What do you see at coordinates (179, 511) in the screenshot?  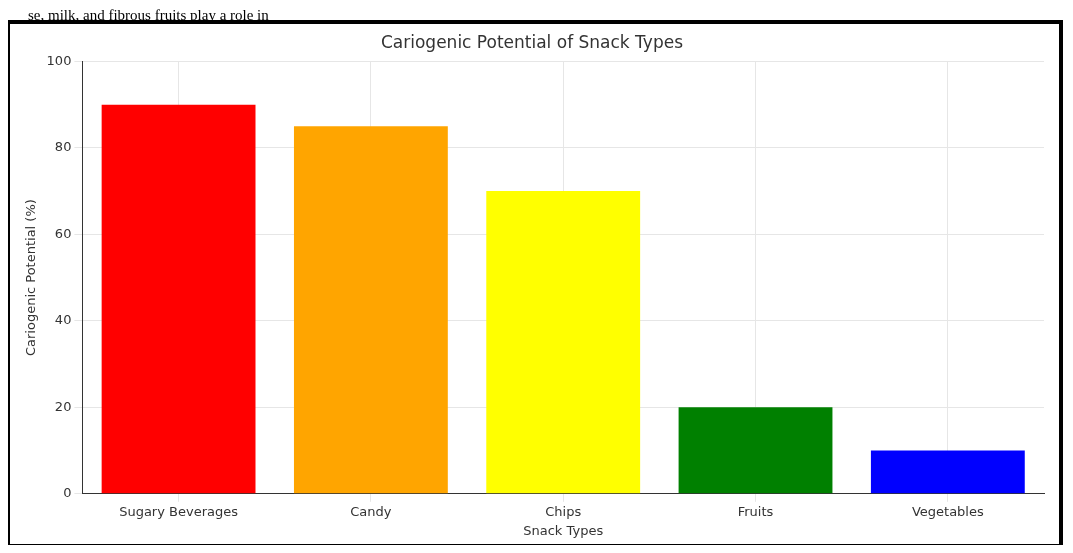 I see `x-tick-label: Sugary Beverages` at bounding box center [179, 511].